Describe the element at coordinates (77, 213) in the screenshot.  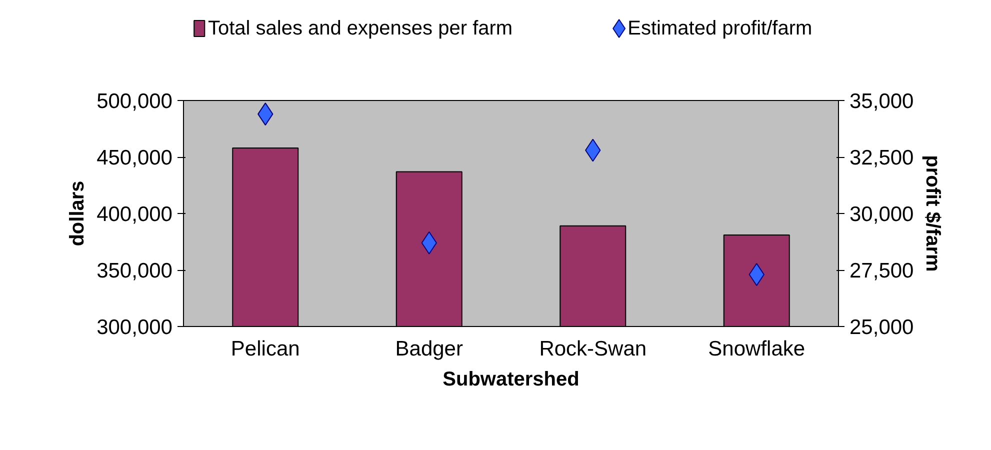
I see `y-axis-title: dollars` at that location.